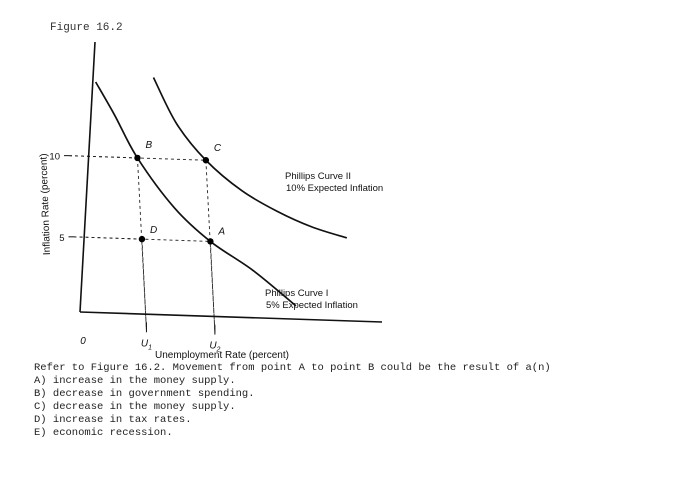  I want to click on point-A, so click(210, 241).